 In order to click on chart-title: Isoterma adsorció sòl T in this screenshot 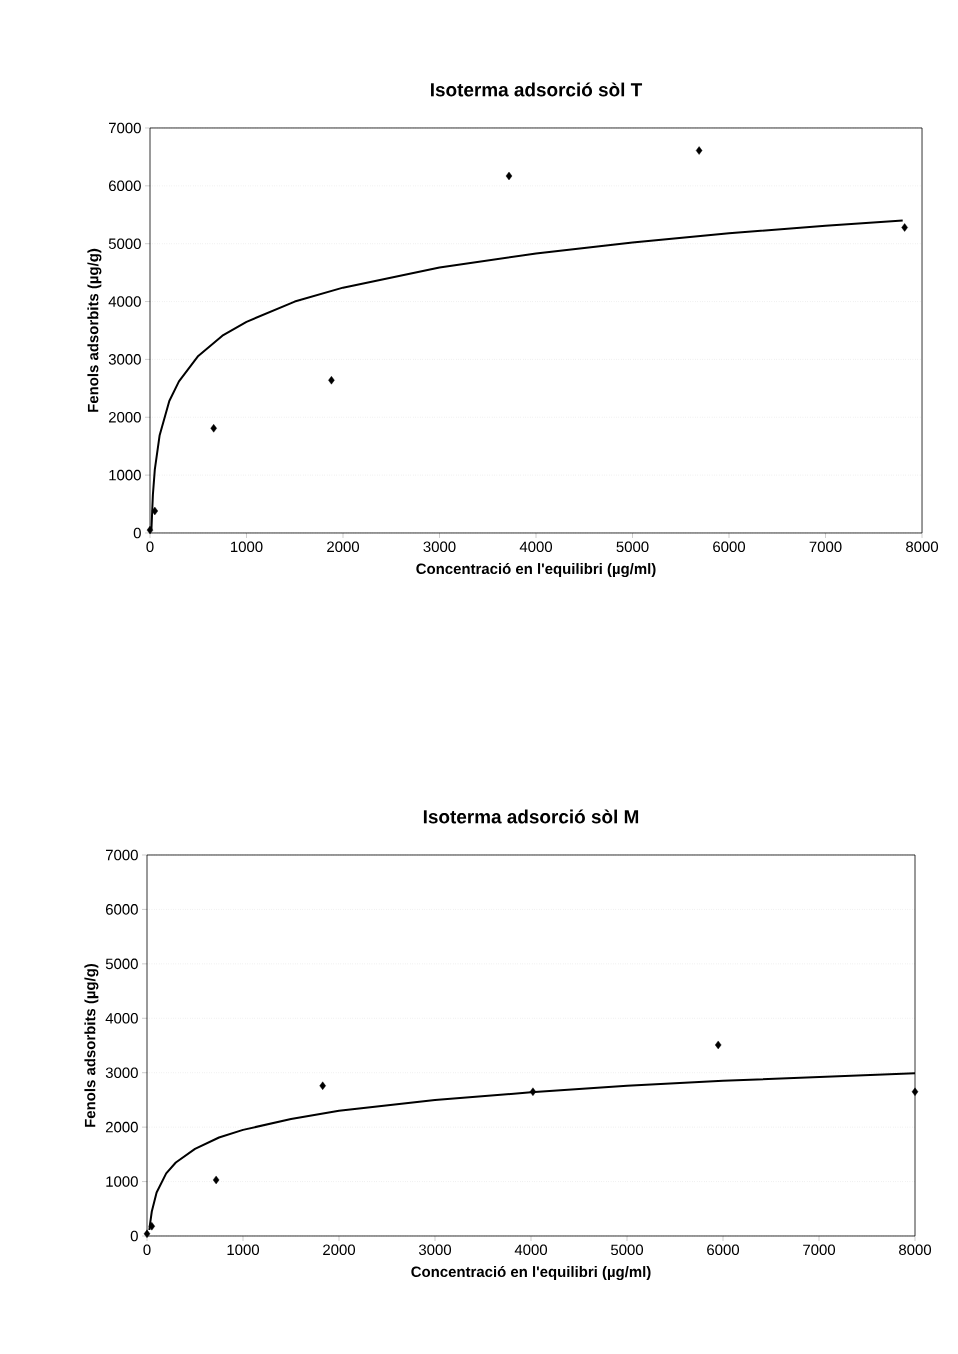, I will do `click(537, 89)`.